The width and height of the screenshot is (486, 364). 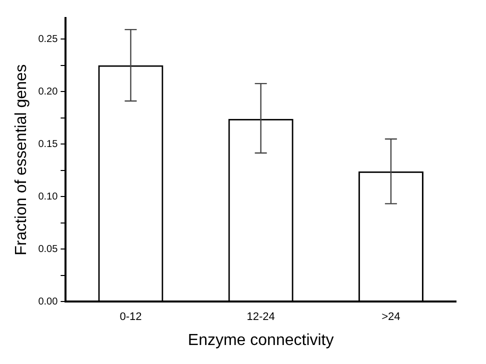 I want to click on y-tick-label: 0.05, so click(x=48, y=249).